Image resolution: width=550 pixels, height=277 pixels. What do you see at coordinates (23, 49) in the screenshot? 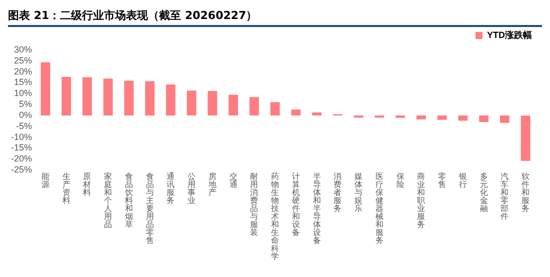
I see `y-tick-label: 30%` at bounding box center [23, 49].